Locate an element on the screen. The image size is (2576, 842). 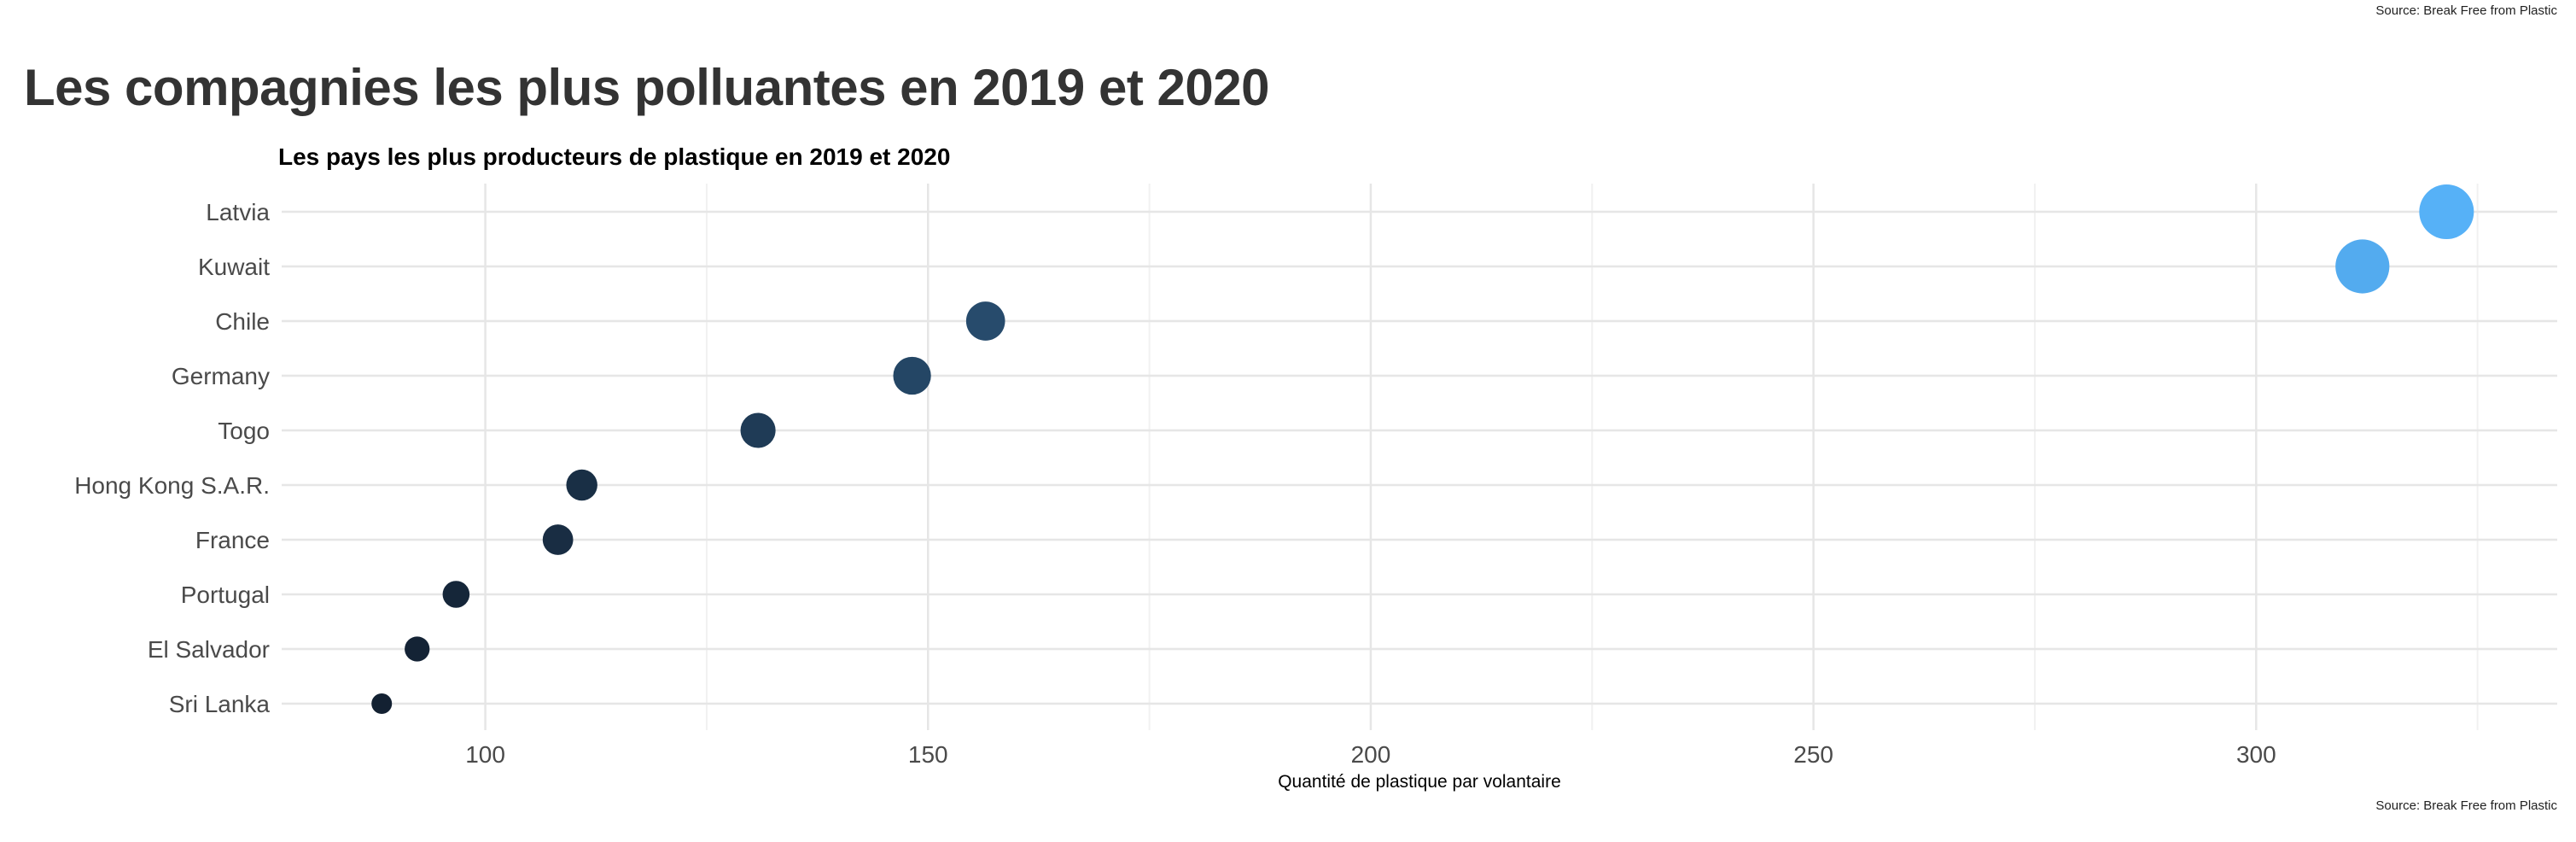
y-tick-label: Hong Kong S.A.R. is located at coordinates (172, 485).